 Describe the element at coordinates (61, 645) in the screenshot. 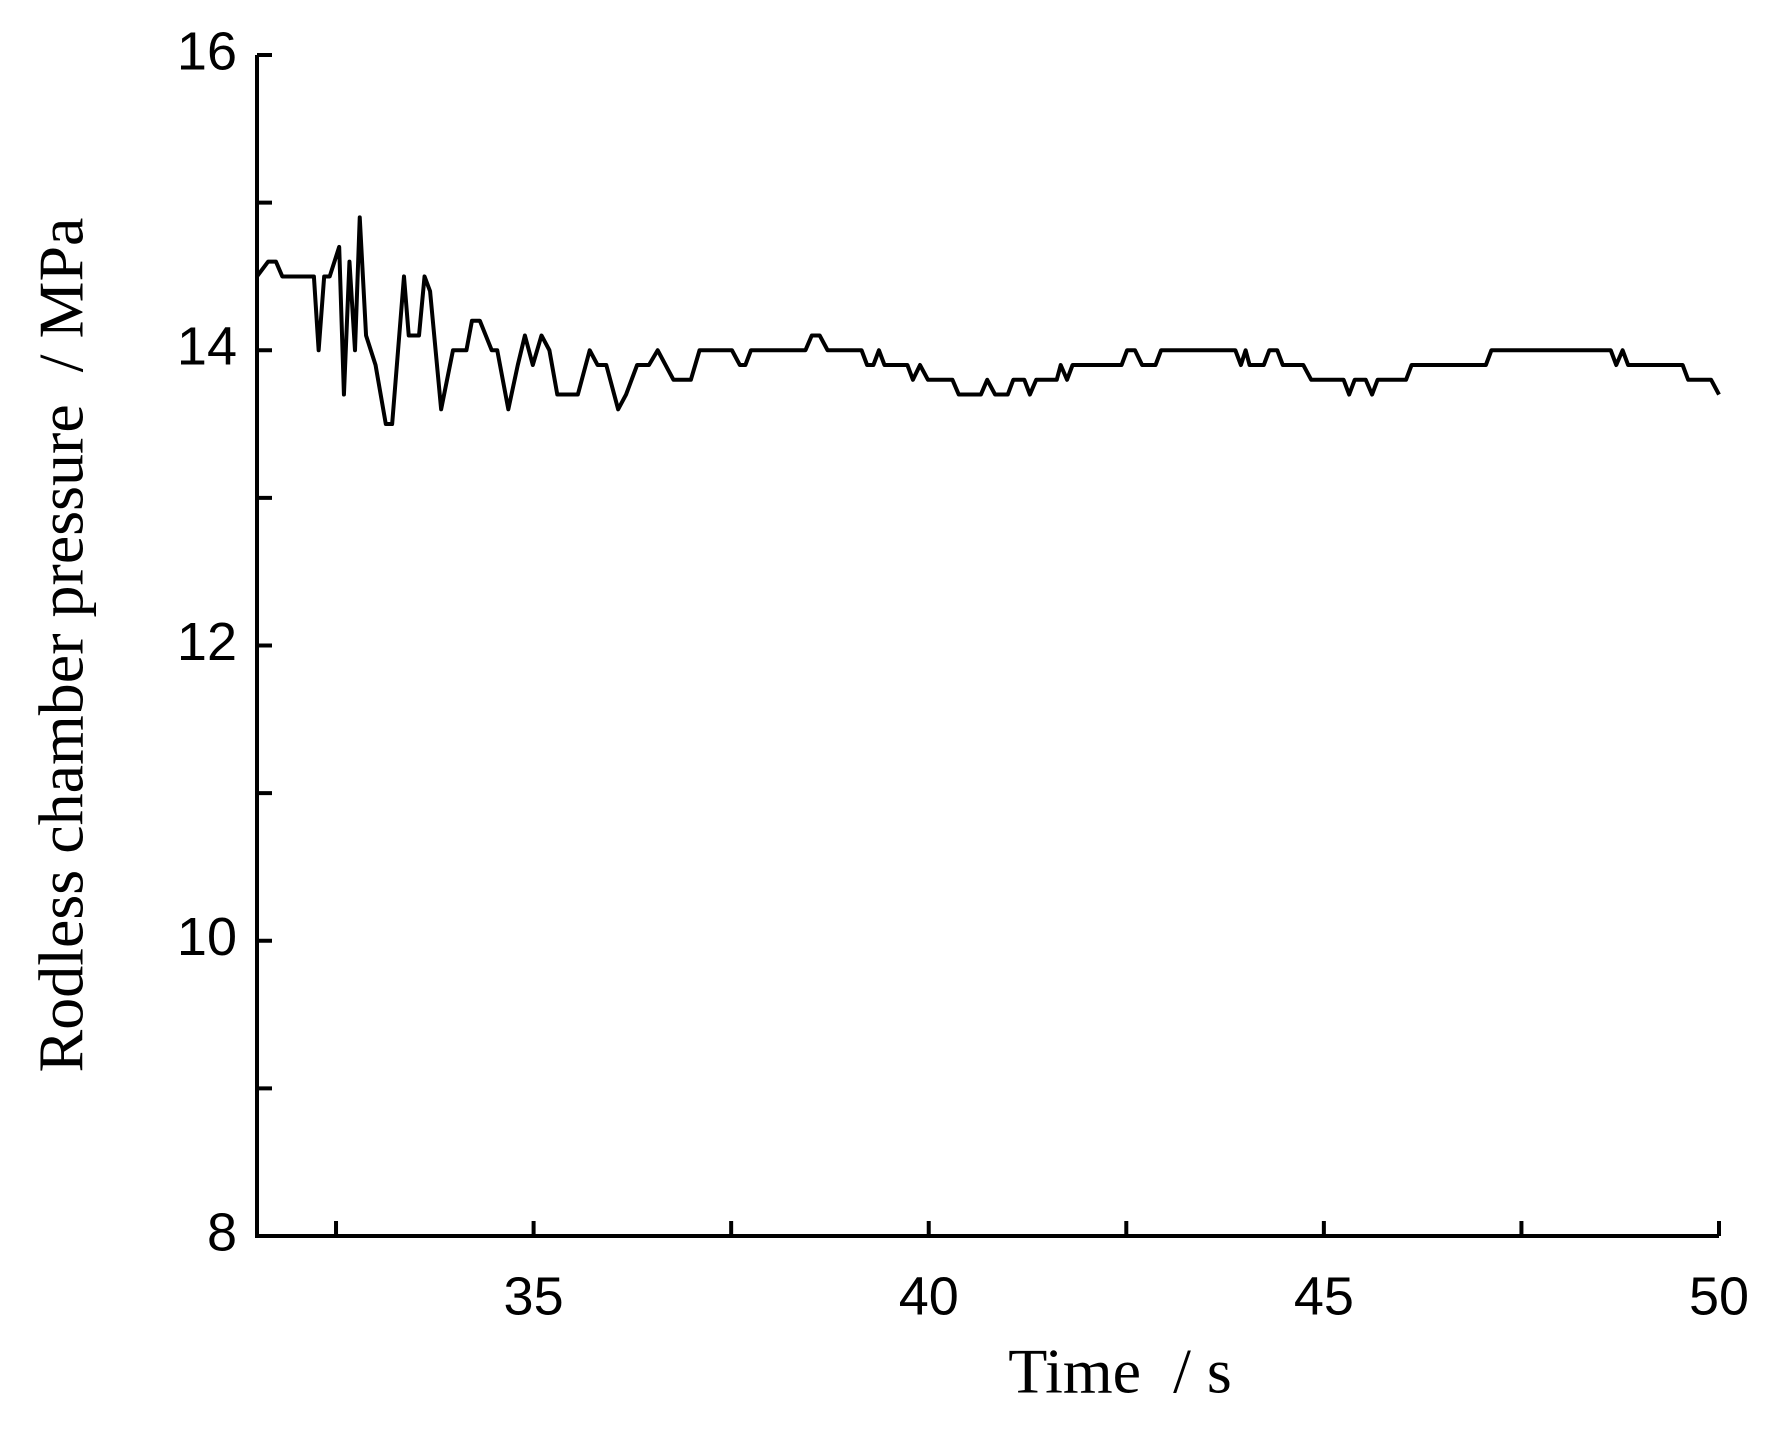

I see `y-axis-title: Rodless chamber pressure / MPa` at that location.